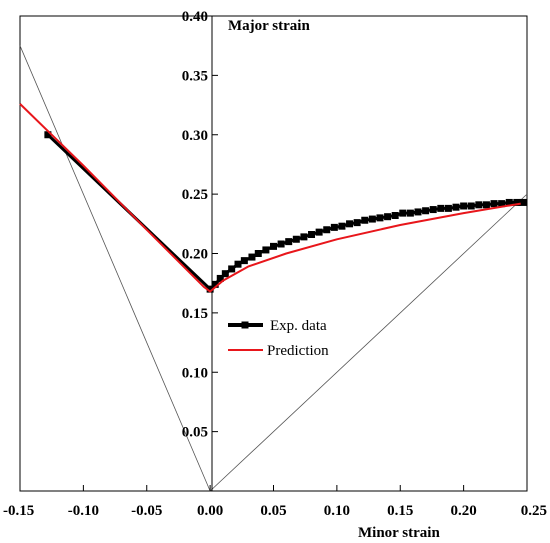 This screenshot has width=550, height=543. Describe the element at coordinates (275, 502) in the screenshot. I see `x-axis: -0.15 -0.10 -0.05 0.00 0.05 0.10 0.15 0.20 0.25` at that location.